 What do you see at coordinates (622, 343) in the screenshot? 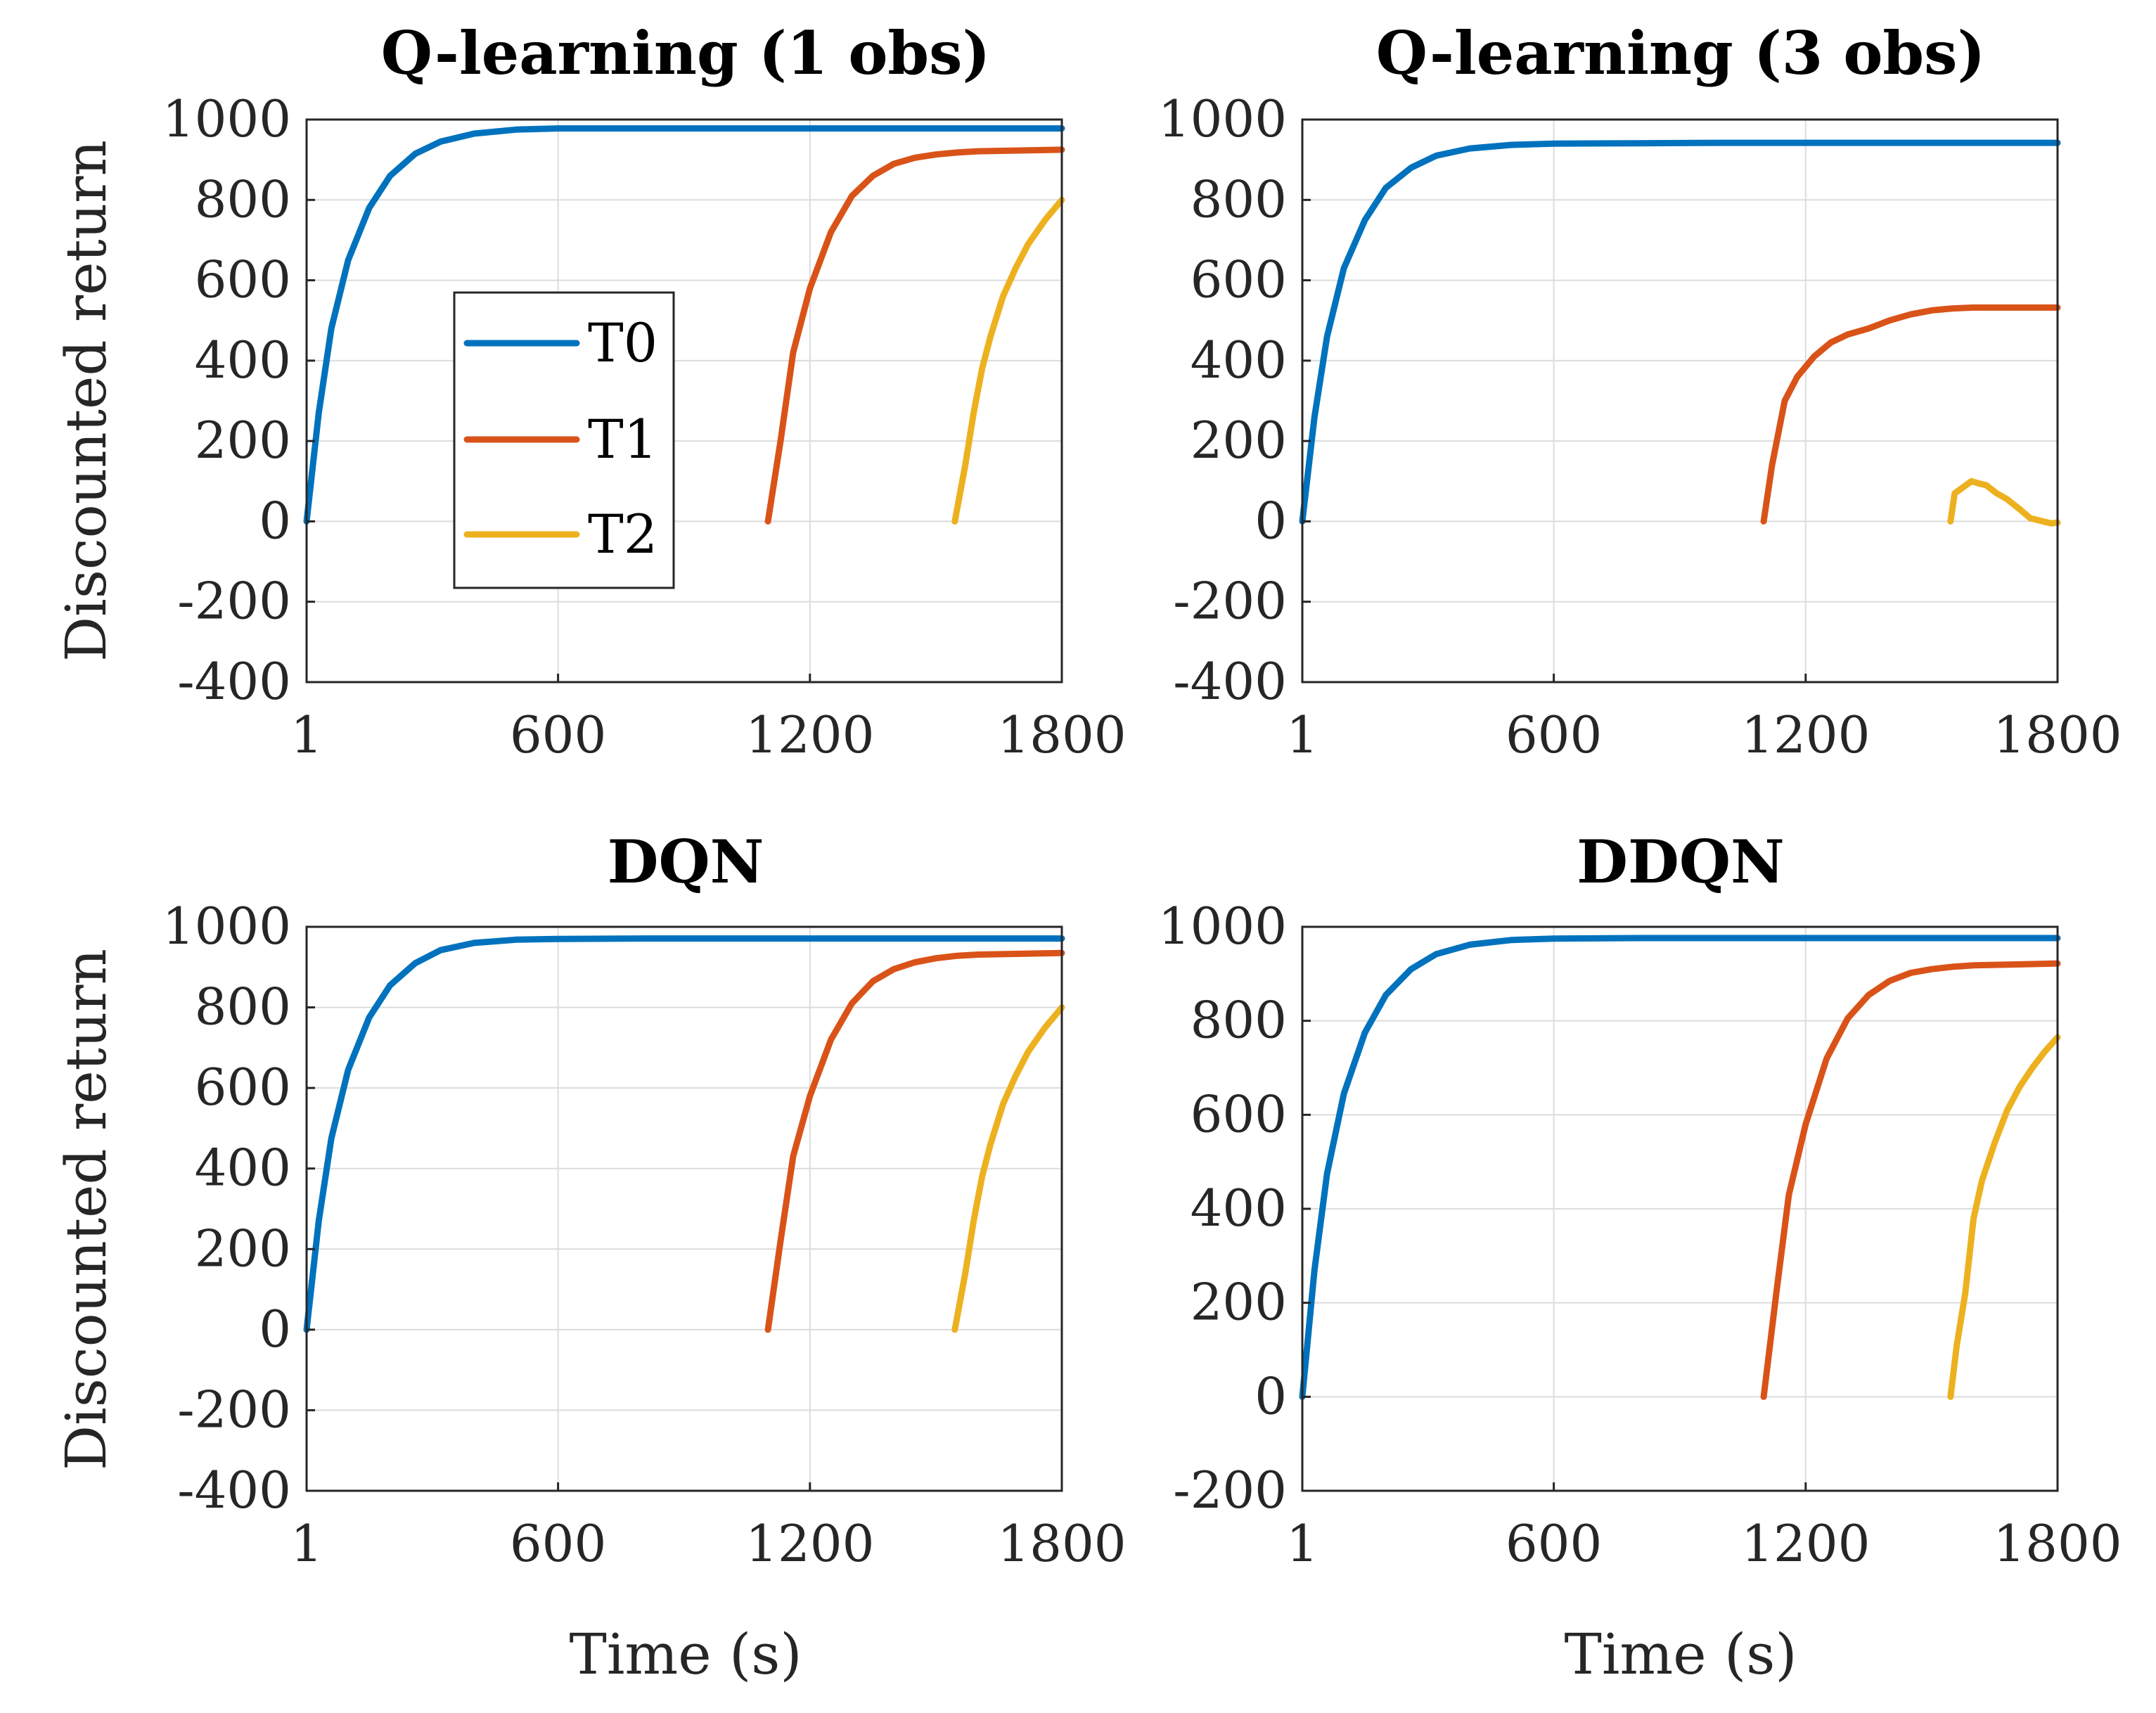
I see `legend-label-t0: T0` at bounding box center [622, 343].